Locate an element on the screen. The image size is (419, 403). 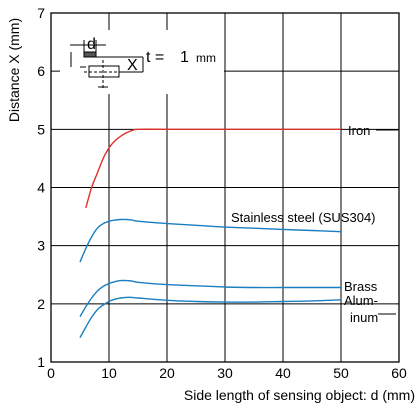
y-tick-label-4: 4 is located at coordinates (41, 188).